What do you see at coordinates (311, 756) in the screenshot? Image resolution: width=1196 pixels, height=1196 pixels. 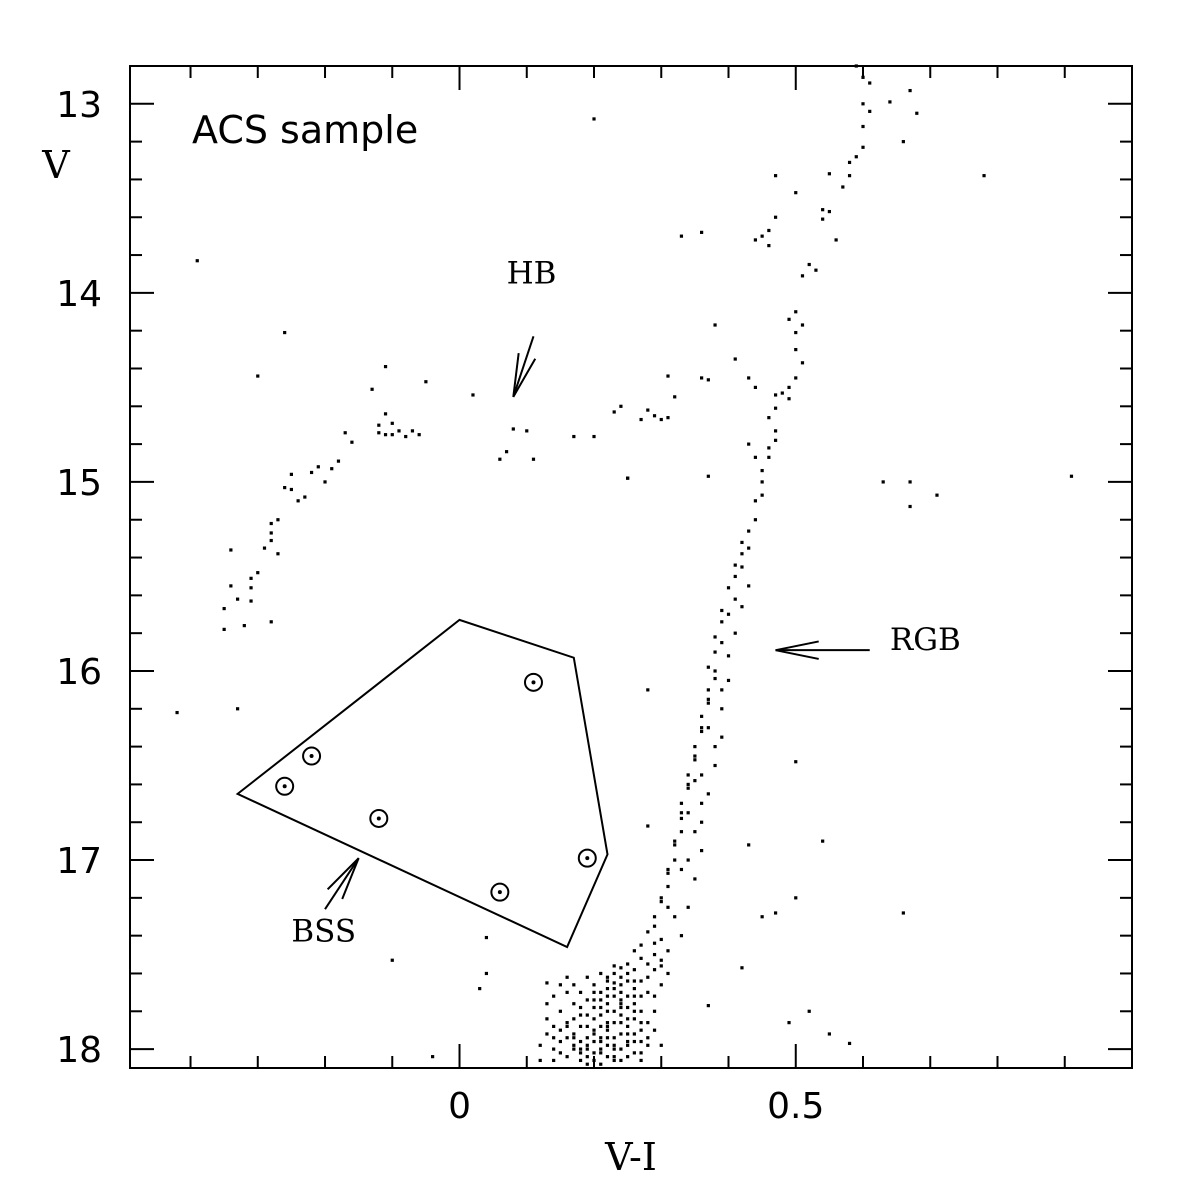 I see `bss-star` at bounding box center [311, 756].